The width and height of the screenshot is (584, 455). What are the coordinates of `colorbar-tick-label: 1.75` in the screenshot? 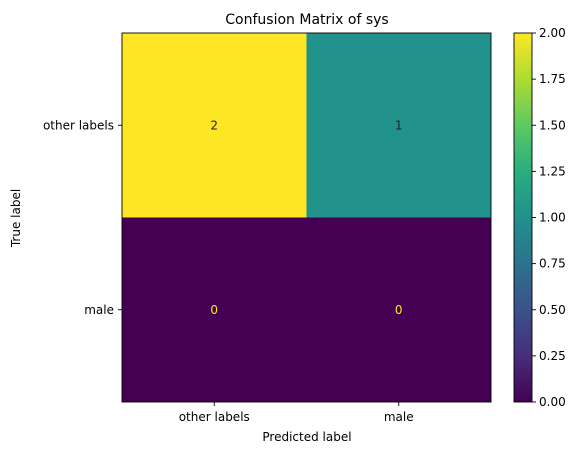 It's located at (552, 79).